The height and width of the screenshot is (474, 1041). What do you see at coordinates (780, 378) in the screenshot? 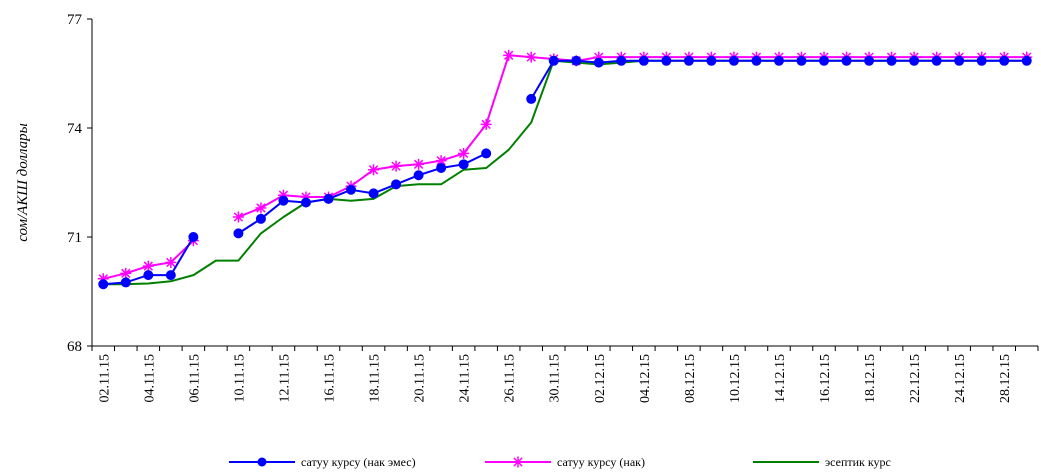
I see `x-tick-label: 14.12.15` at bounding box center [780, 378].